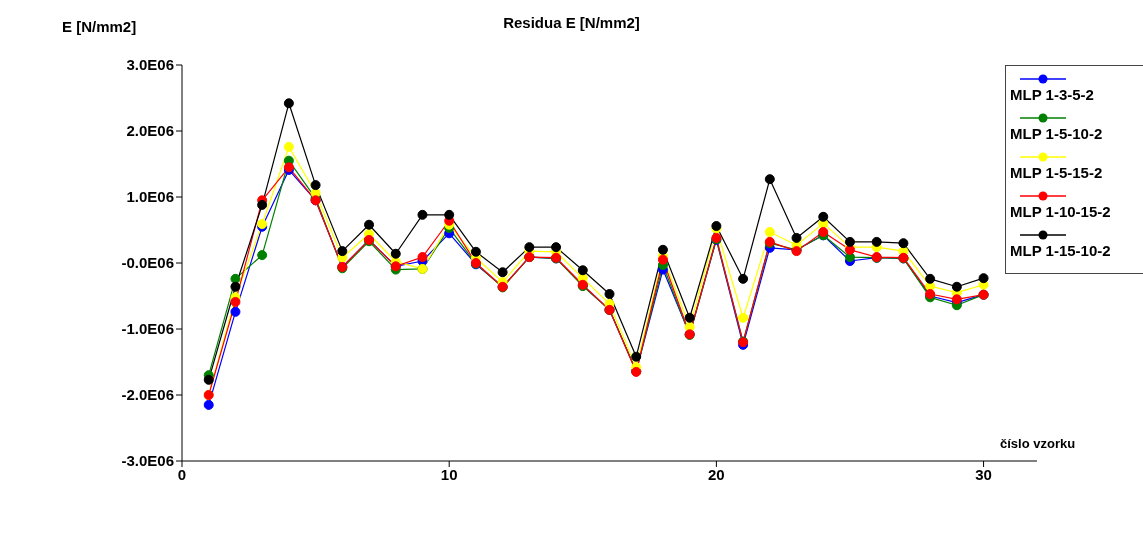 This screenshot has height=535, width=1143. What do you see at coordinates (147, 461) in the screenshot?
I see `y-tick-label: -3.0E06` at bounding box center [147, 461].